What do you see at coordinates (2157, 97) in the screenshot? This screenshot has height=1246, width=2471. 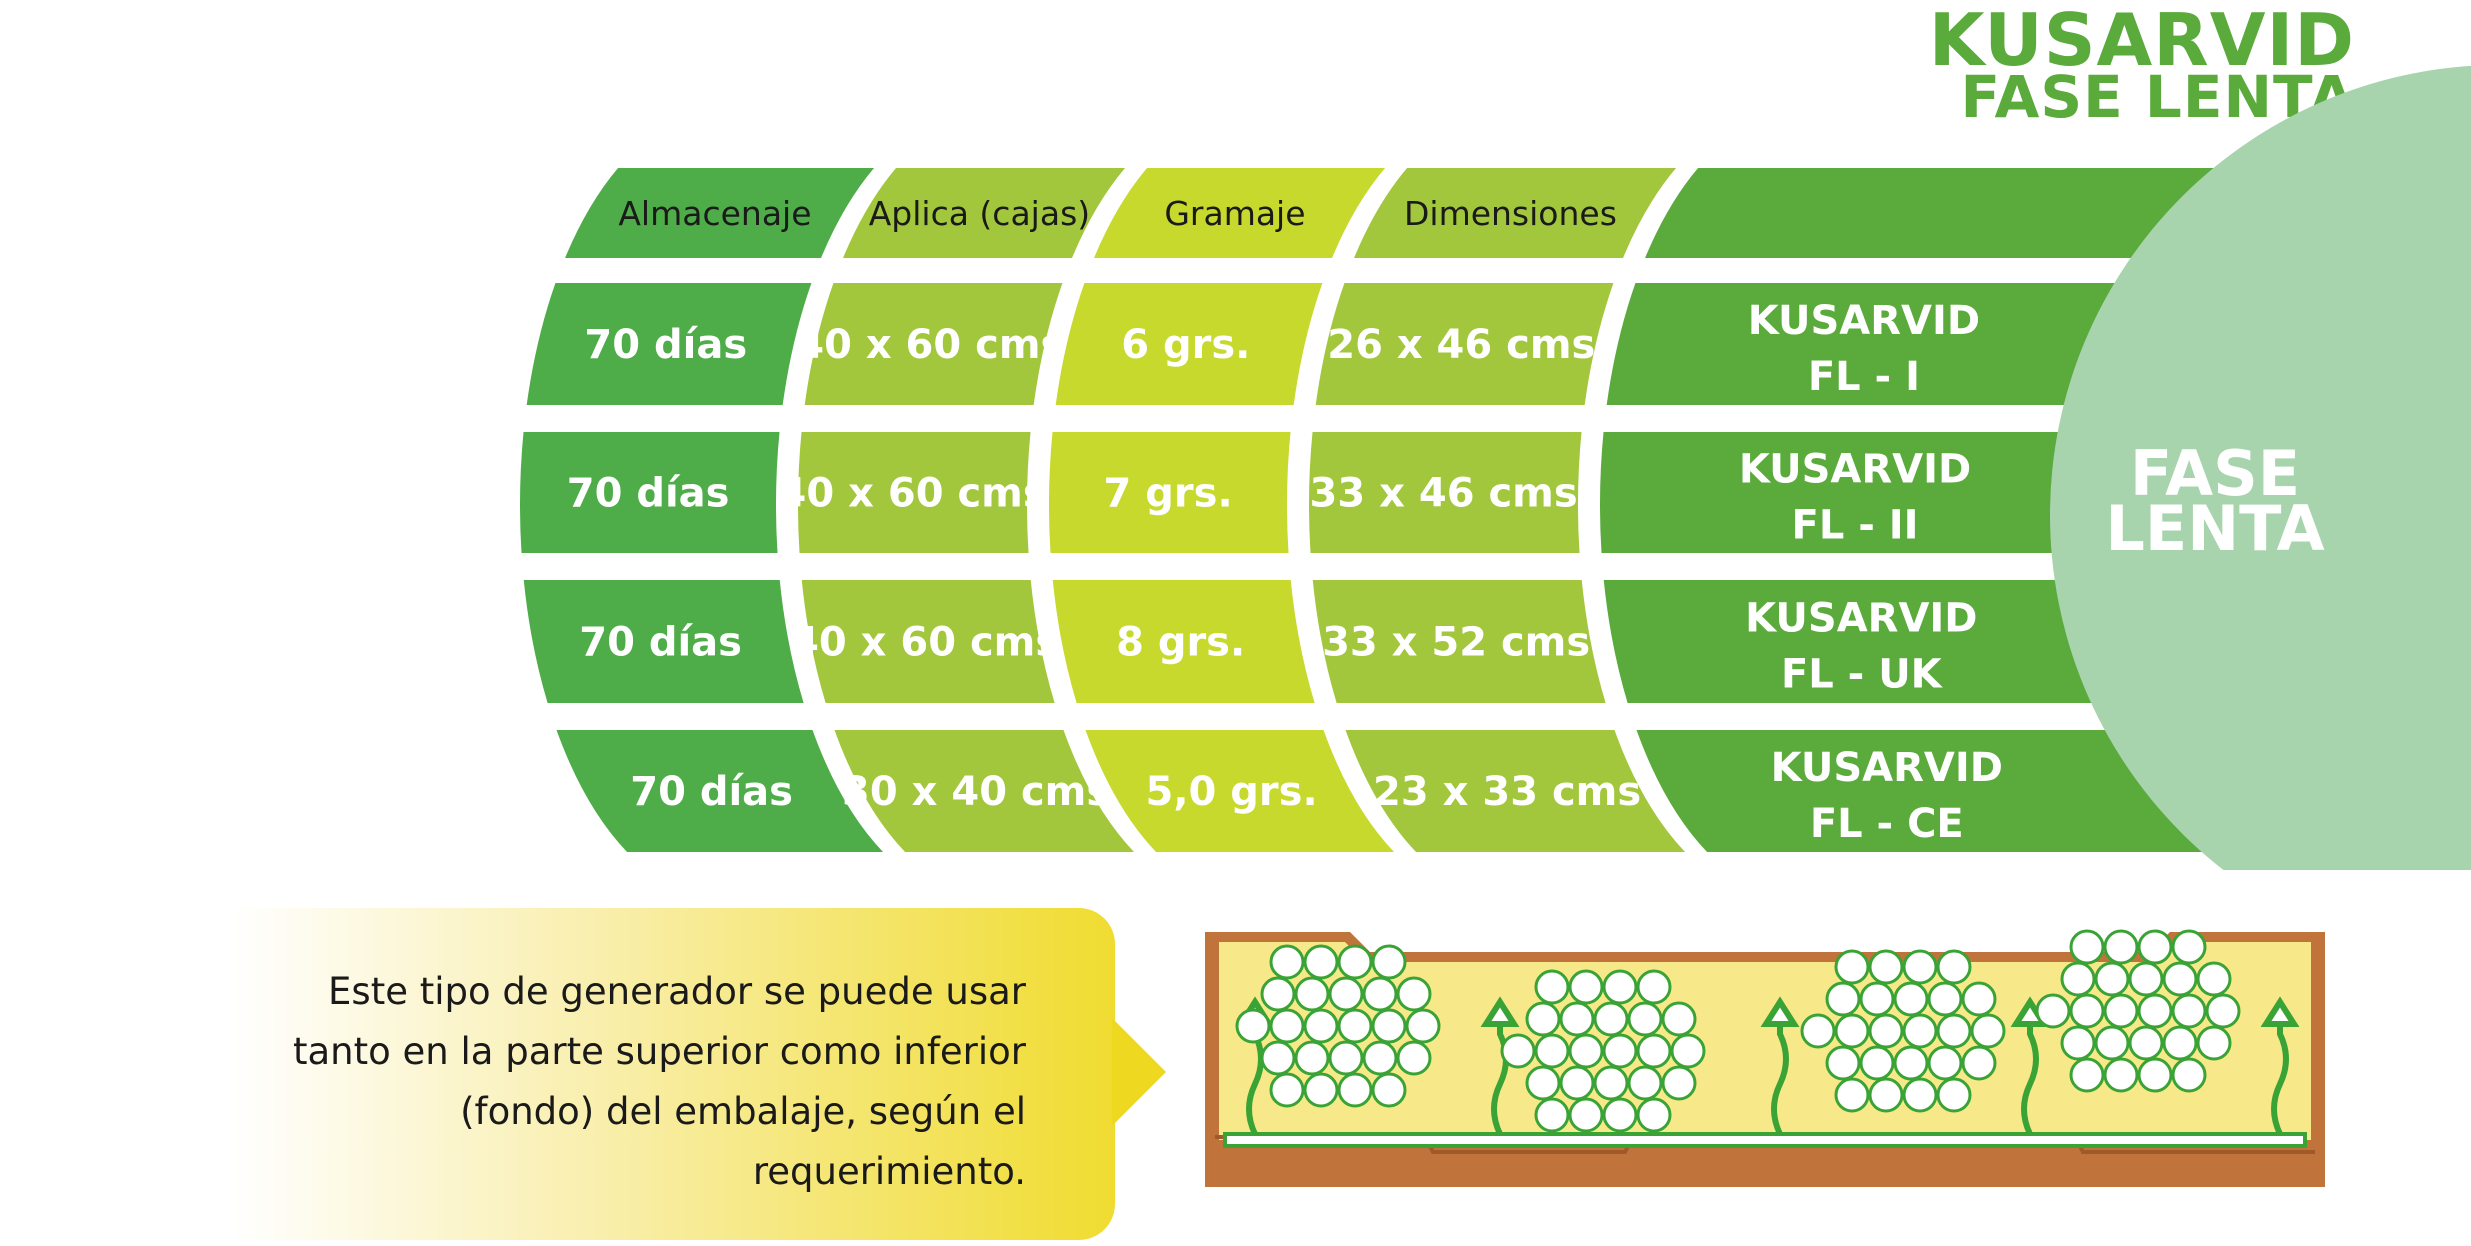 I see `page-subtitle: FASE LENTA` at bounding box center [2157, 97].